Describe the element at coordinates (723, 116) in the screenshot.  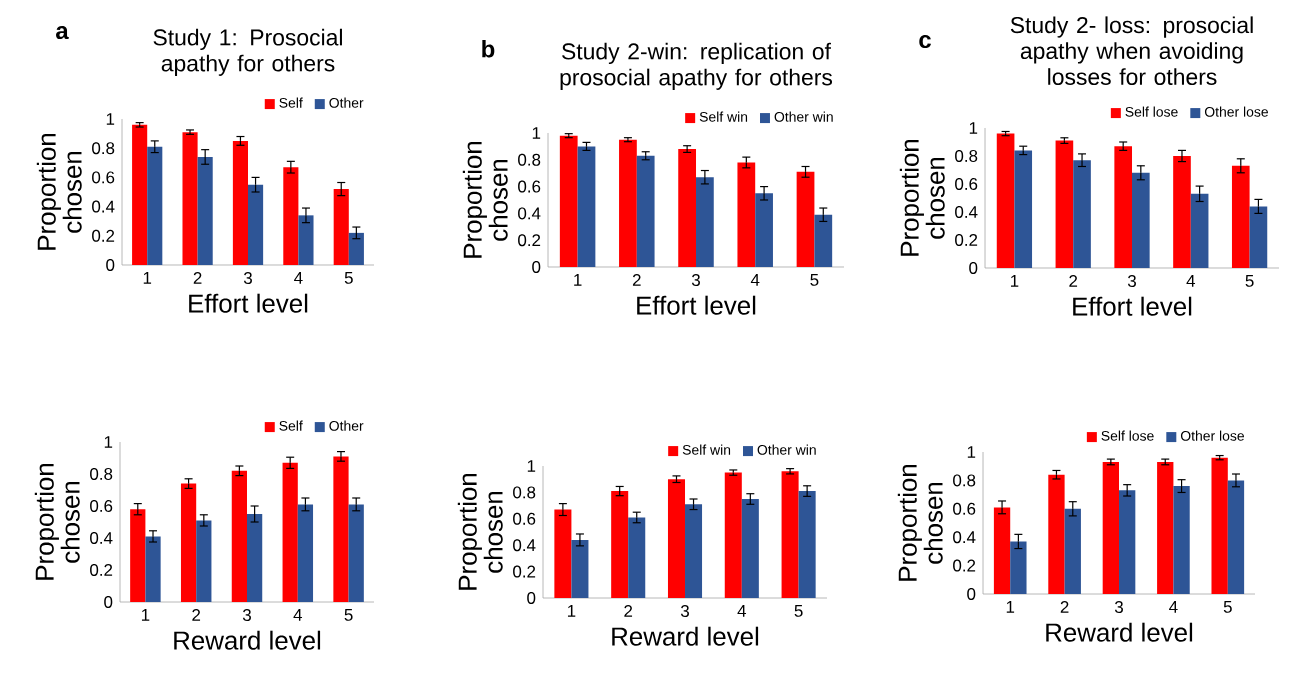
I see `legend-label: Self win` at that location.